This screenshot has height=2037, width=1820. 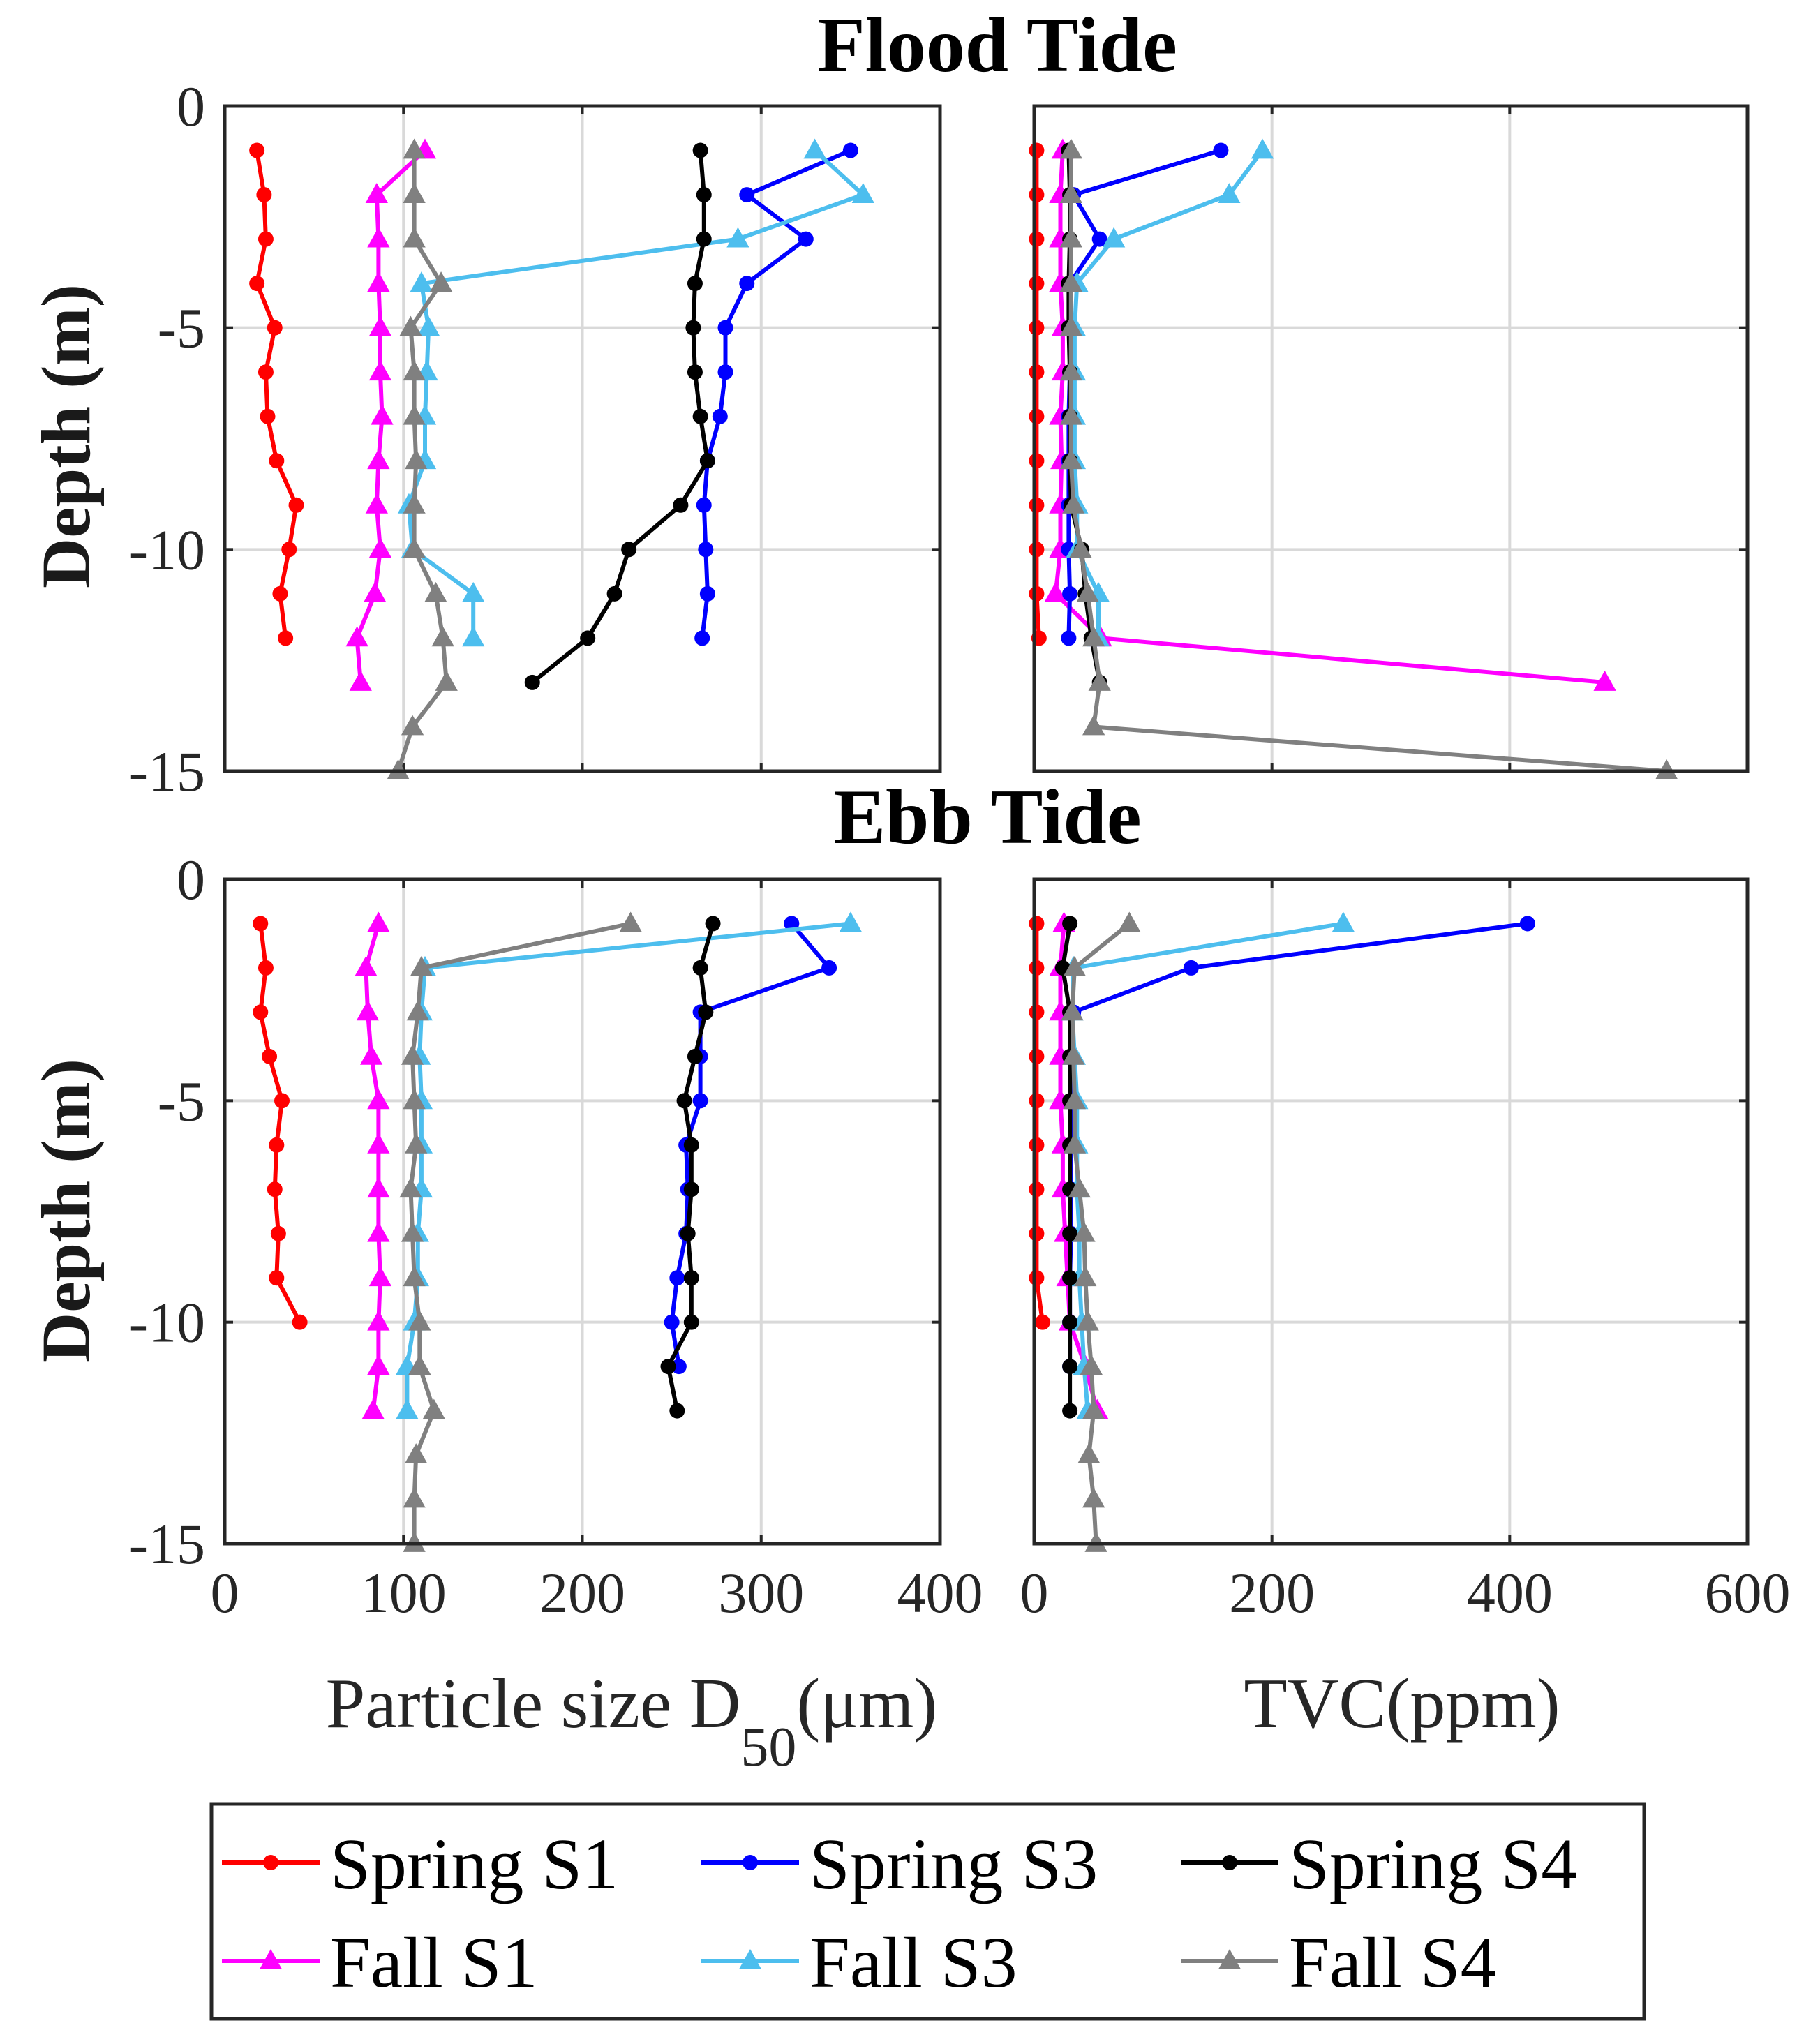 What do you see at coordinates (1099, 239) in the screenshot?
I see `flood-tvc-point-spring-s3` at bounding box center [1099, 239].